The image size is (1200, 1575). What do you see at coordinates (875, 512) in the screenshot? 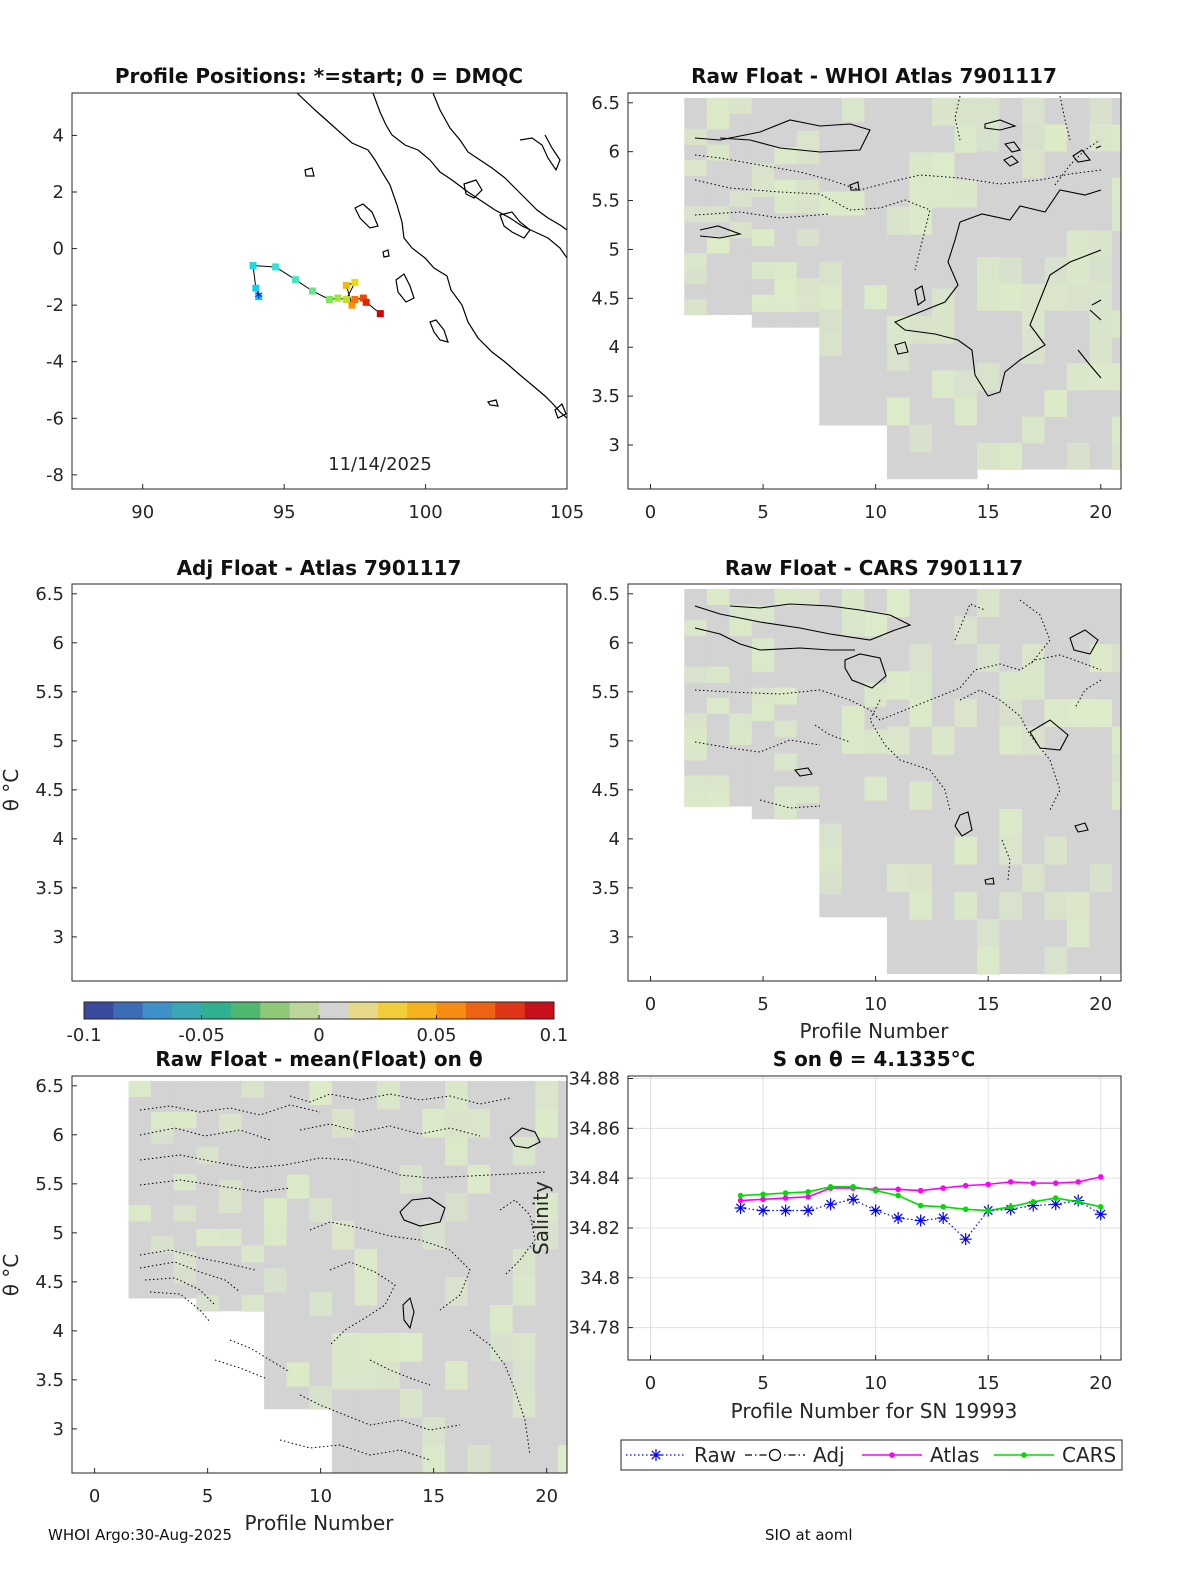
I see `raw-atlas-xtick-label: 10` at bounding box center [875, 512].